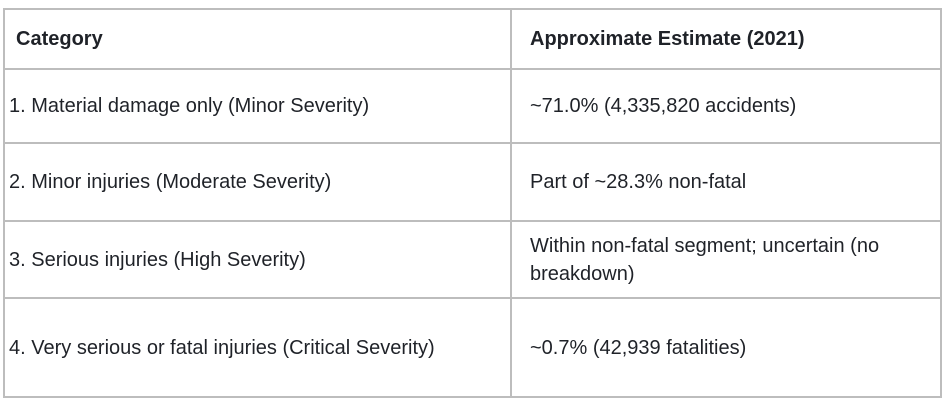 This screenshot has width=946, height=404. What do you see at coordinates (257, 106) in the screenshot?
I see `cell-category-1: 1. Material damage only (Minor Severity)` at bounding box center [257, 106].